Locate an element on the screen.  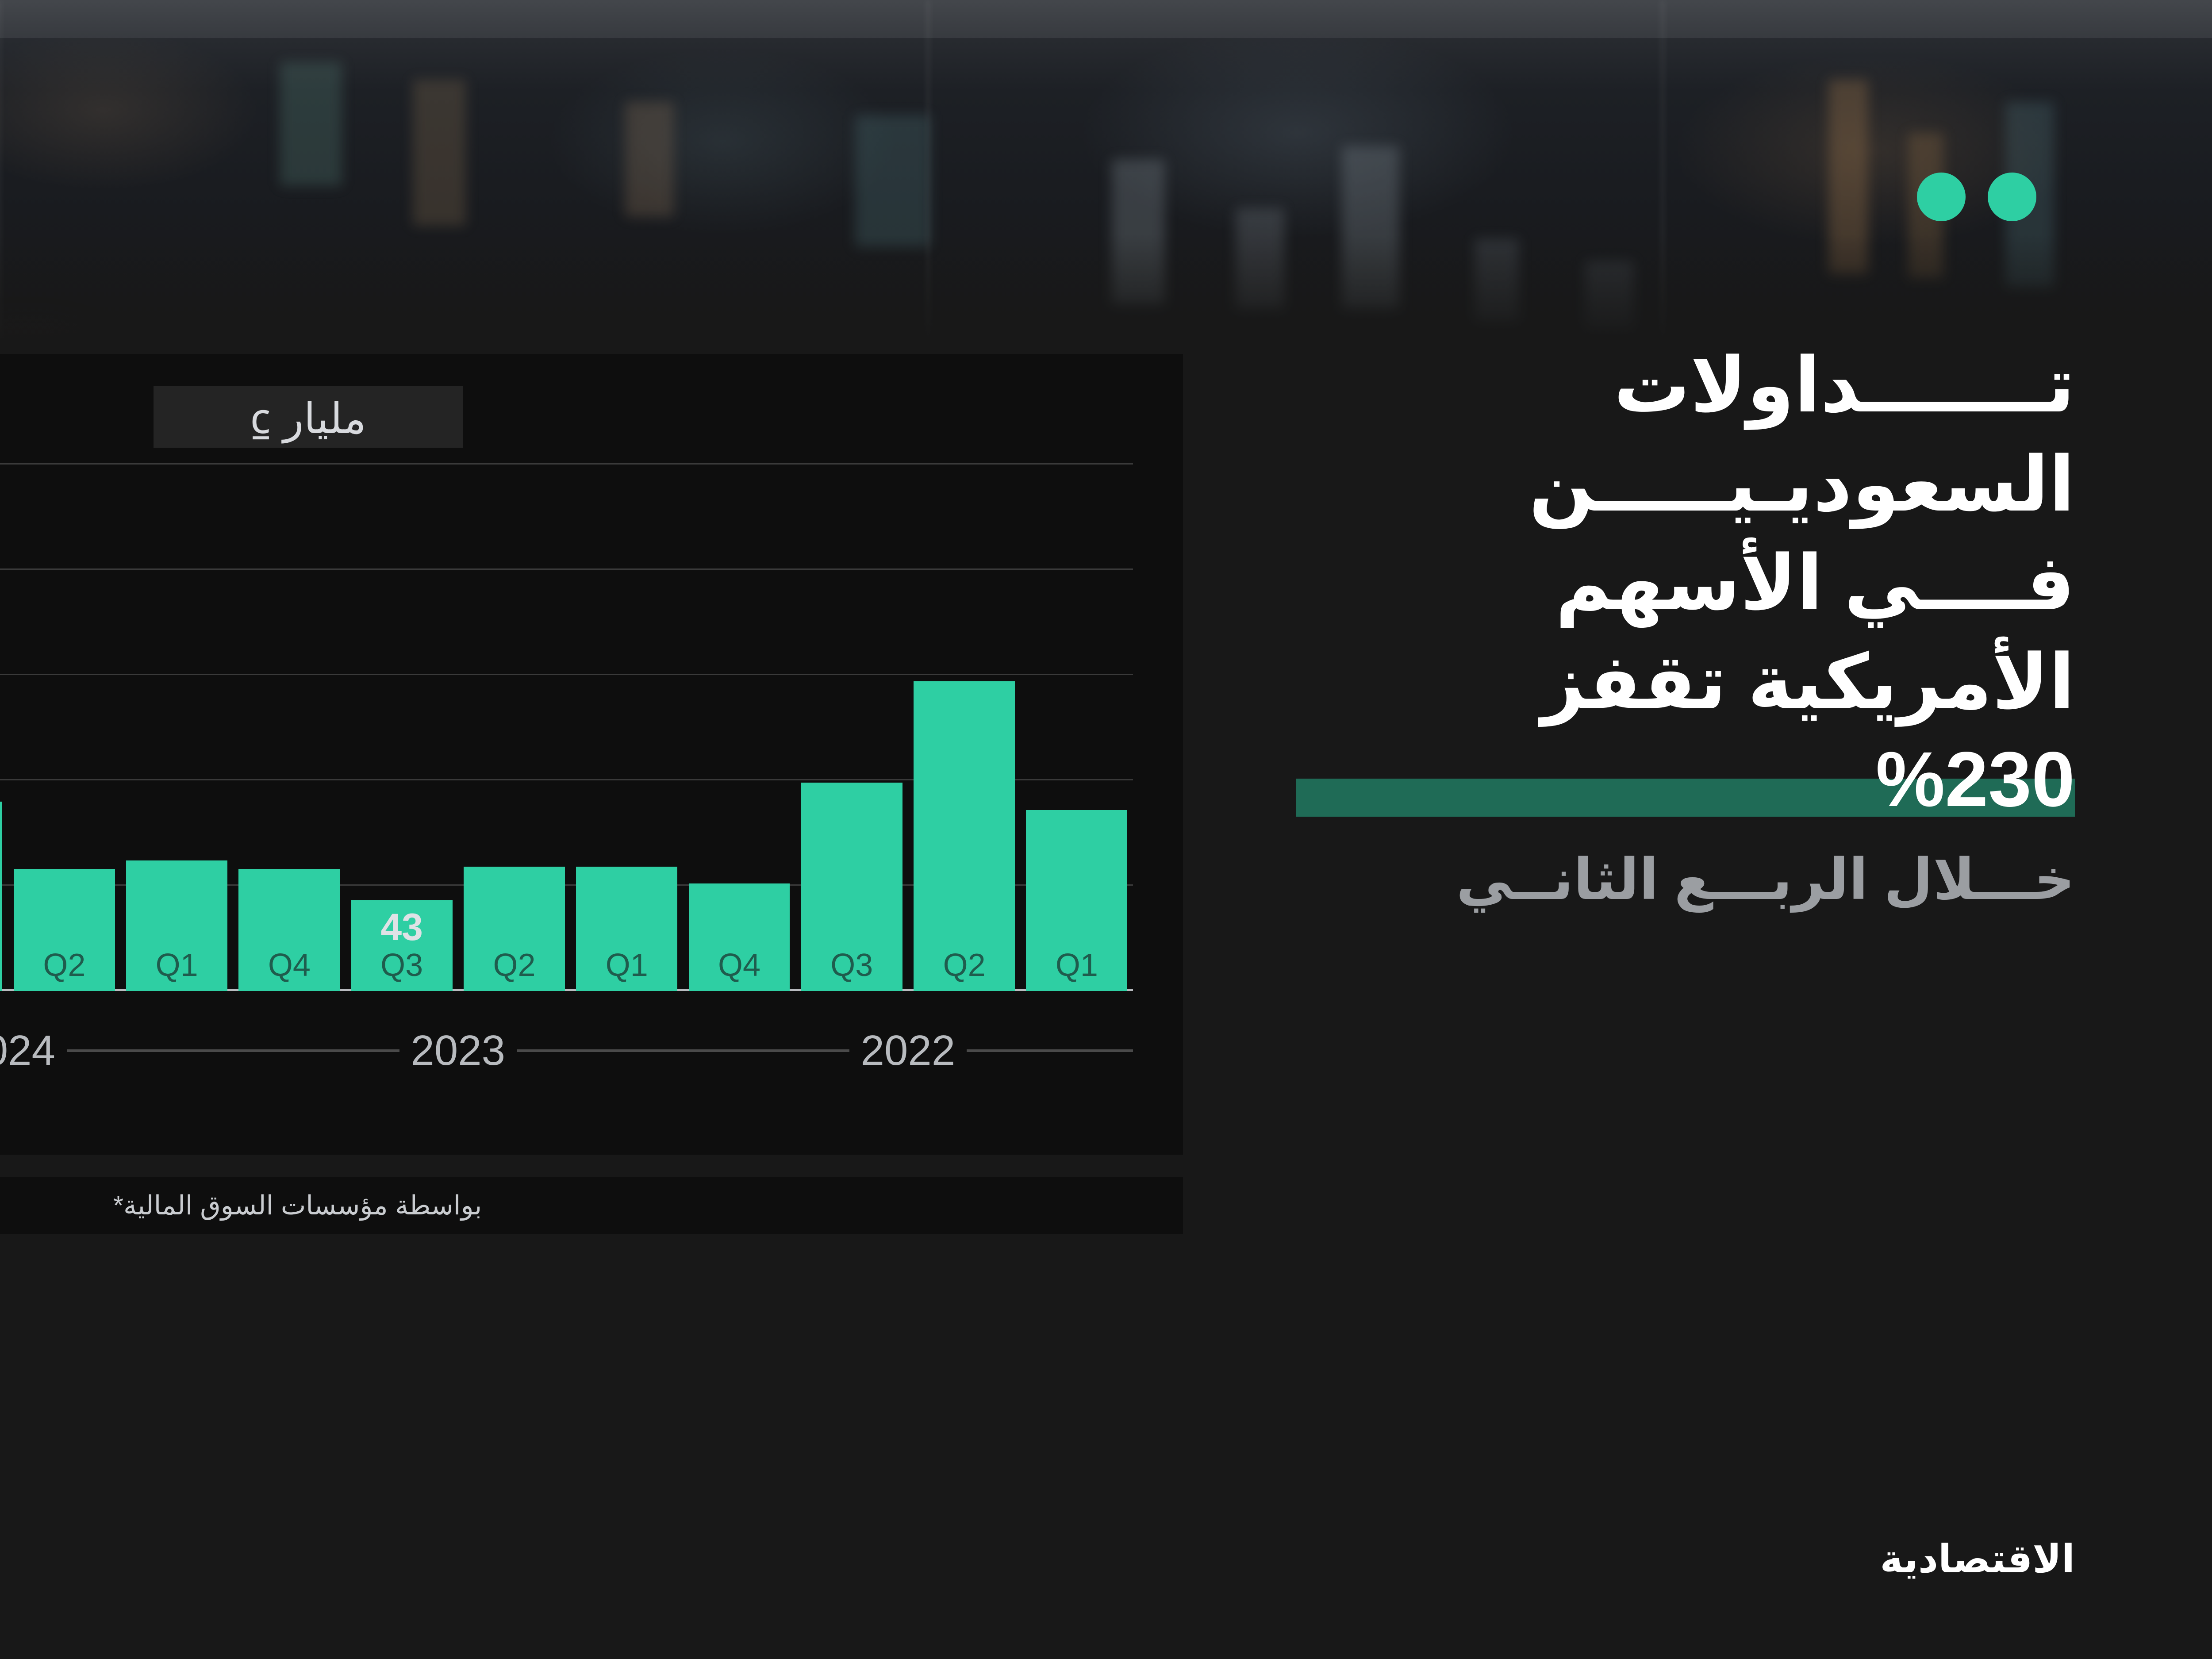
background-grid-screen is located at coordinates (369, 142).